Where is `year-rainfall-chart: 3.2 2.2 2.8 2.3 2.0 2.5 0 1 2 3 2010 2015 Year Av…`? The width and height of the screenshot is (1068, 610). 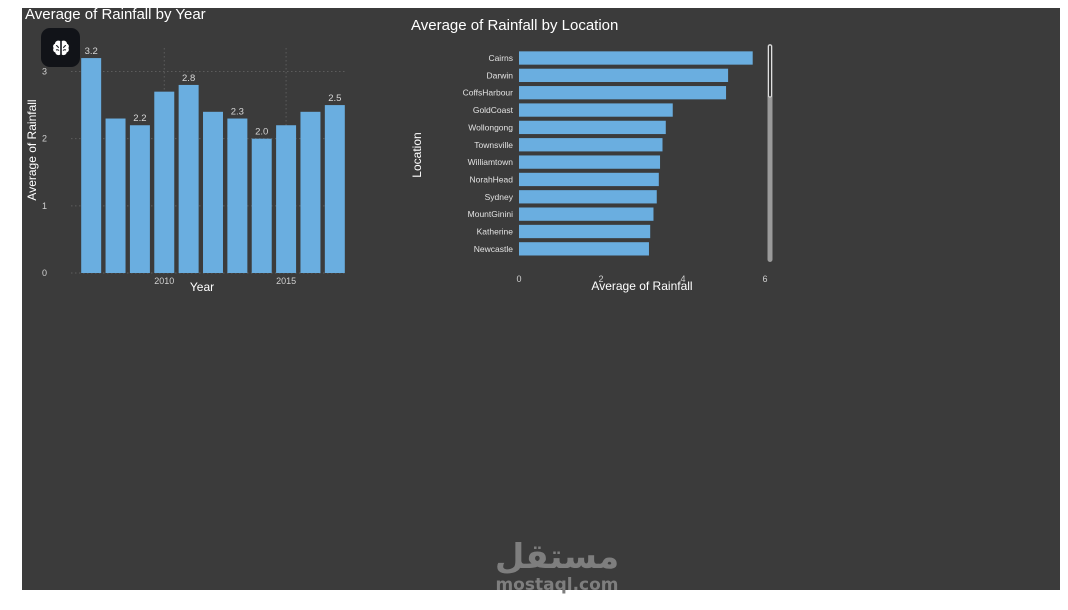 year-rainfall-chart: 3.2 2.2 2.8 2.3 2.0 2.5 0 1 2 3 2010 2015 Year Av… is located at coordinates (186, 170).